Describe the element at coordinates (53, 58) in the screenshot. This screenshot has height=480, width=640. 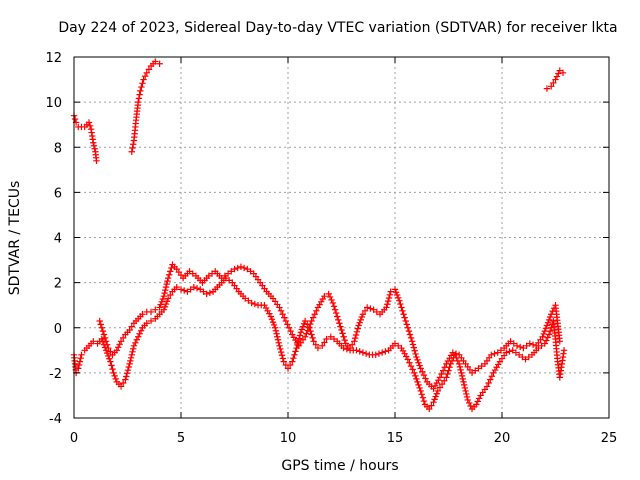
I see `y-tick-label: 12` at that location.